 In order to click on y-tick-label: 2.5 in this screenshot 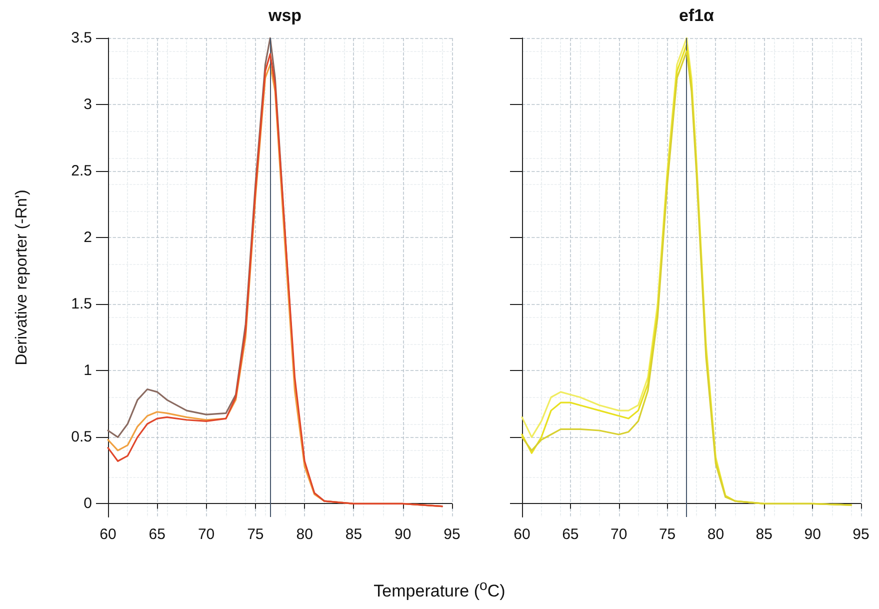, I will do `click(81, 171)`.